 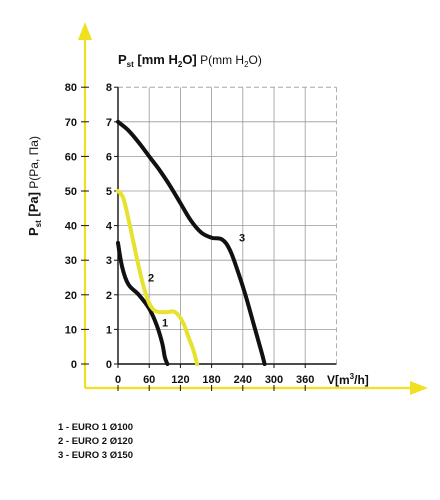 What do you see at coordinates (180, 380) in the screenshot?
I see `x-tick-label: 120` at bounding box center [180, 380].